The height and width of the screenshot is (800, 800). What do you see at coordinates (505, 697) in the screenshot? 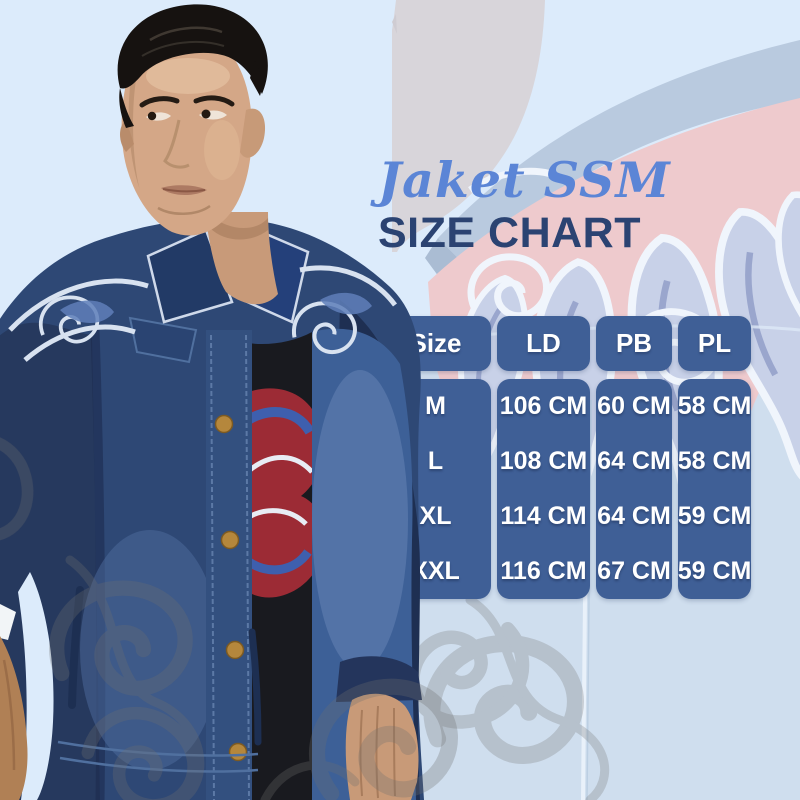
I see `cloud-ornament` at bounding box center [505, 697].